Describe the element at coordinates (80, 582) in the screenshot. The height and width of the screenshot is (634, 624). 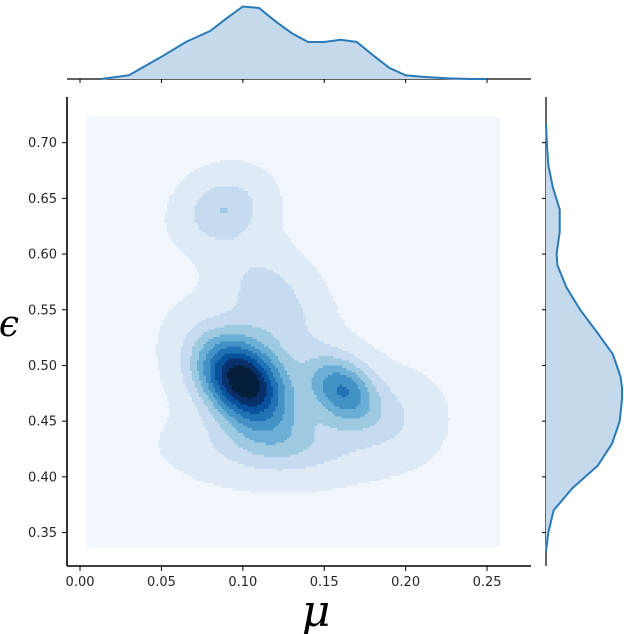
I see `x-tick-label: 0.00` at that location.